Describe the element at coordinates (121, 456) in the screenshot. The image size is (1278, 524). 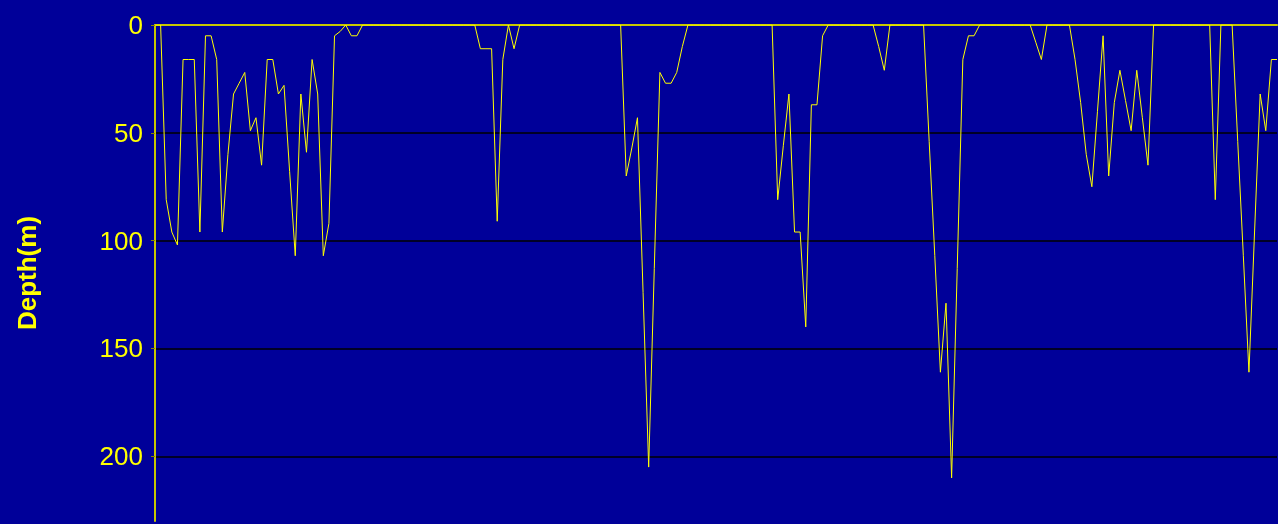
I see `y-tick-label: 200` at that location.